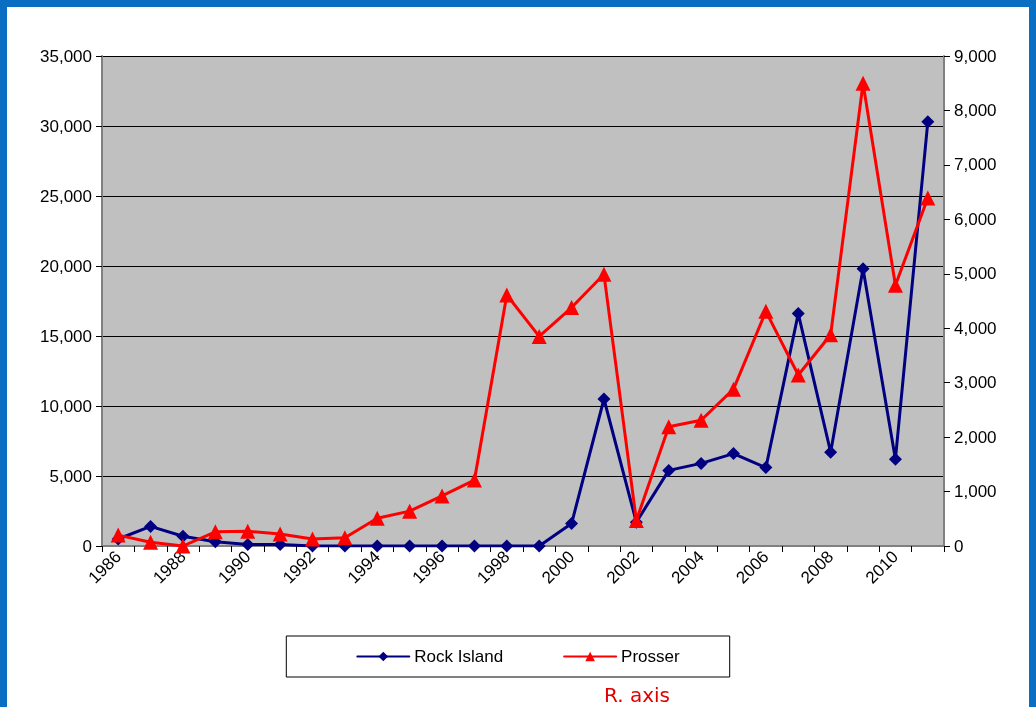 The width and height of the screenshot is (1036, 707). I want to click on y2-tick-label: 6,000, so click(975, 219).